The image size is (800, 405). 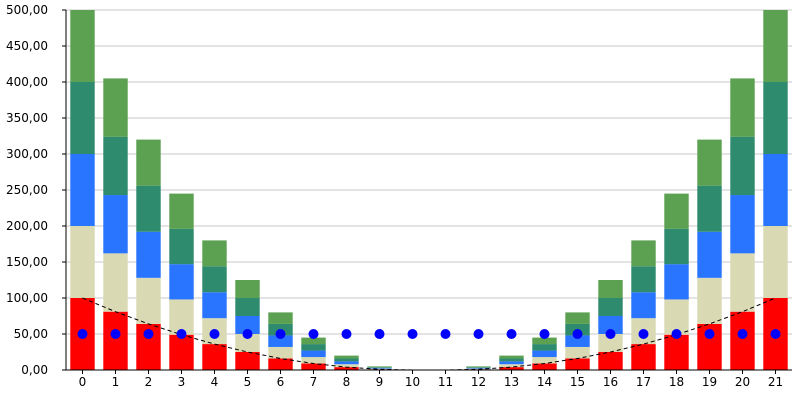 What do you see at coordinates (643, 382) in the screenshot?
I see `x-tick-label: 17` at bounding box center [643, 382].